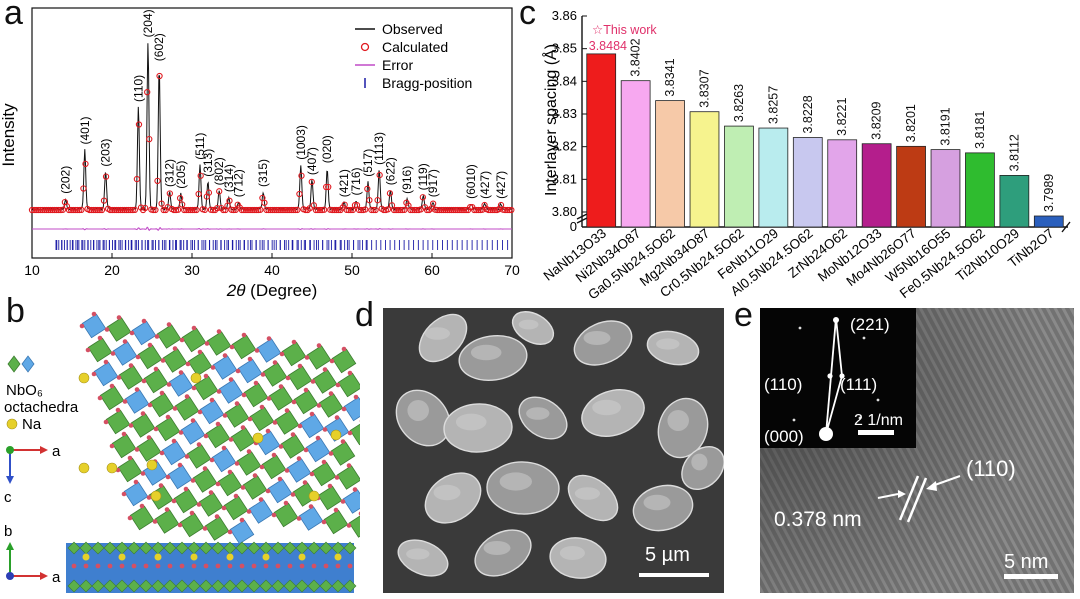 The height and width of the screenshot is (599, 1080). Describe the element at coordinates (13, 16) in the screenshot. I see `panel-letter-a: a` at that location.